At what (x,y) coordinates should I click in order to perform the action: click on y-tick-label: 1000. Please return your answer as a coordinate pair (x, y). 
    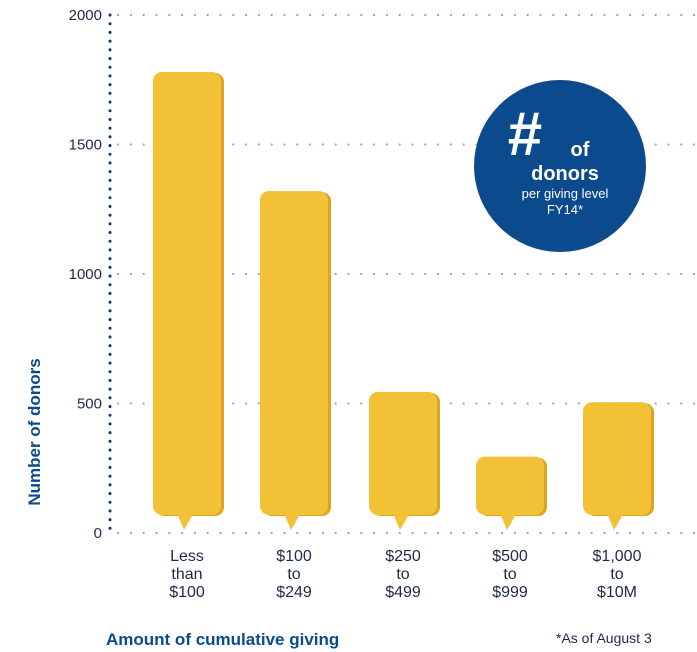
    Looking at the image, I should click on (85, 274).